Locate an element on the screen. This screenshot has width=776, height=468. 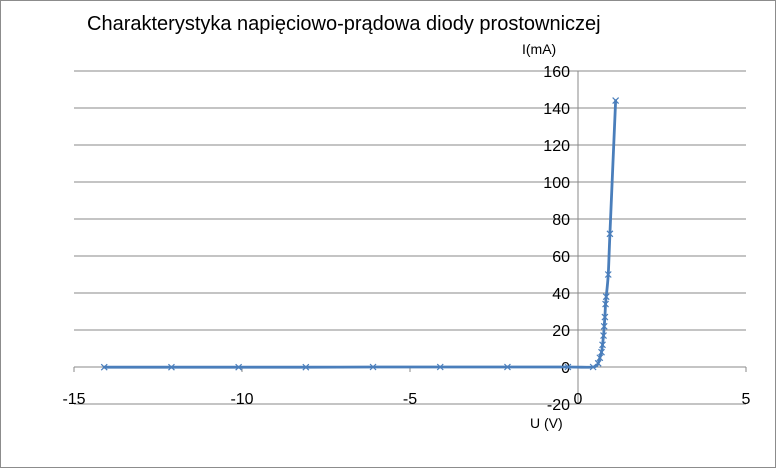
y-tick-label: 80 is located at coordinates (561, 220).